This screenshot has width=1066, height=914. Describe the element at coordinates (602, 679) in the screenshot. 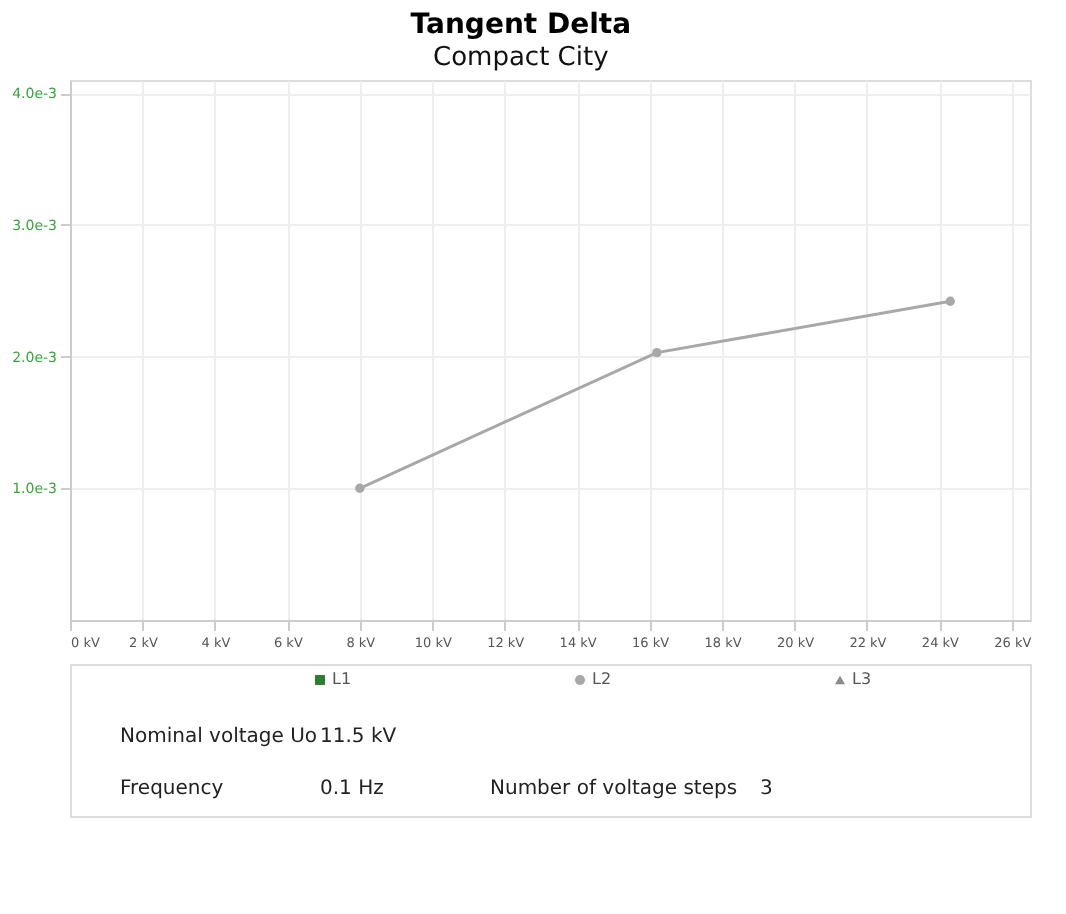

I see `legend-label: L2` at that location.